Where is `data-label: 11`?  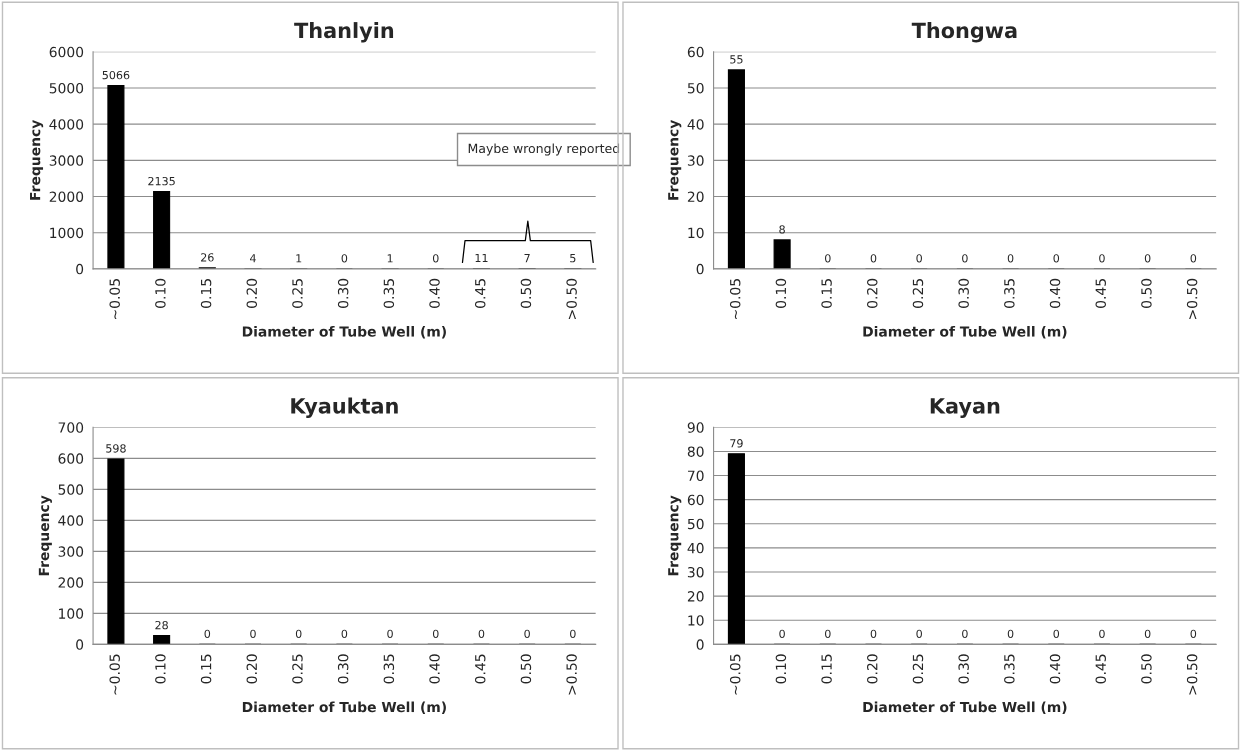
data-label: 11 is located at coordinates (481, 257).